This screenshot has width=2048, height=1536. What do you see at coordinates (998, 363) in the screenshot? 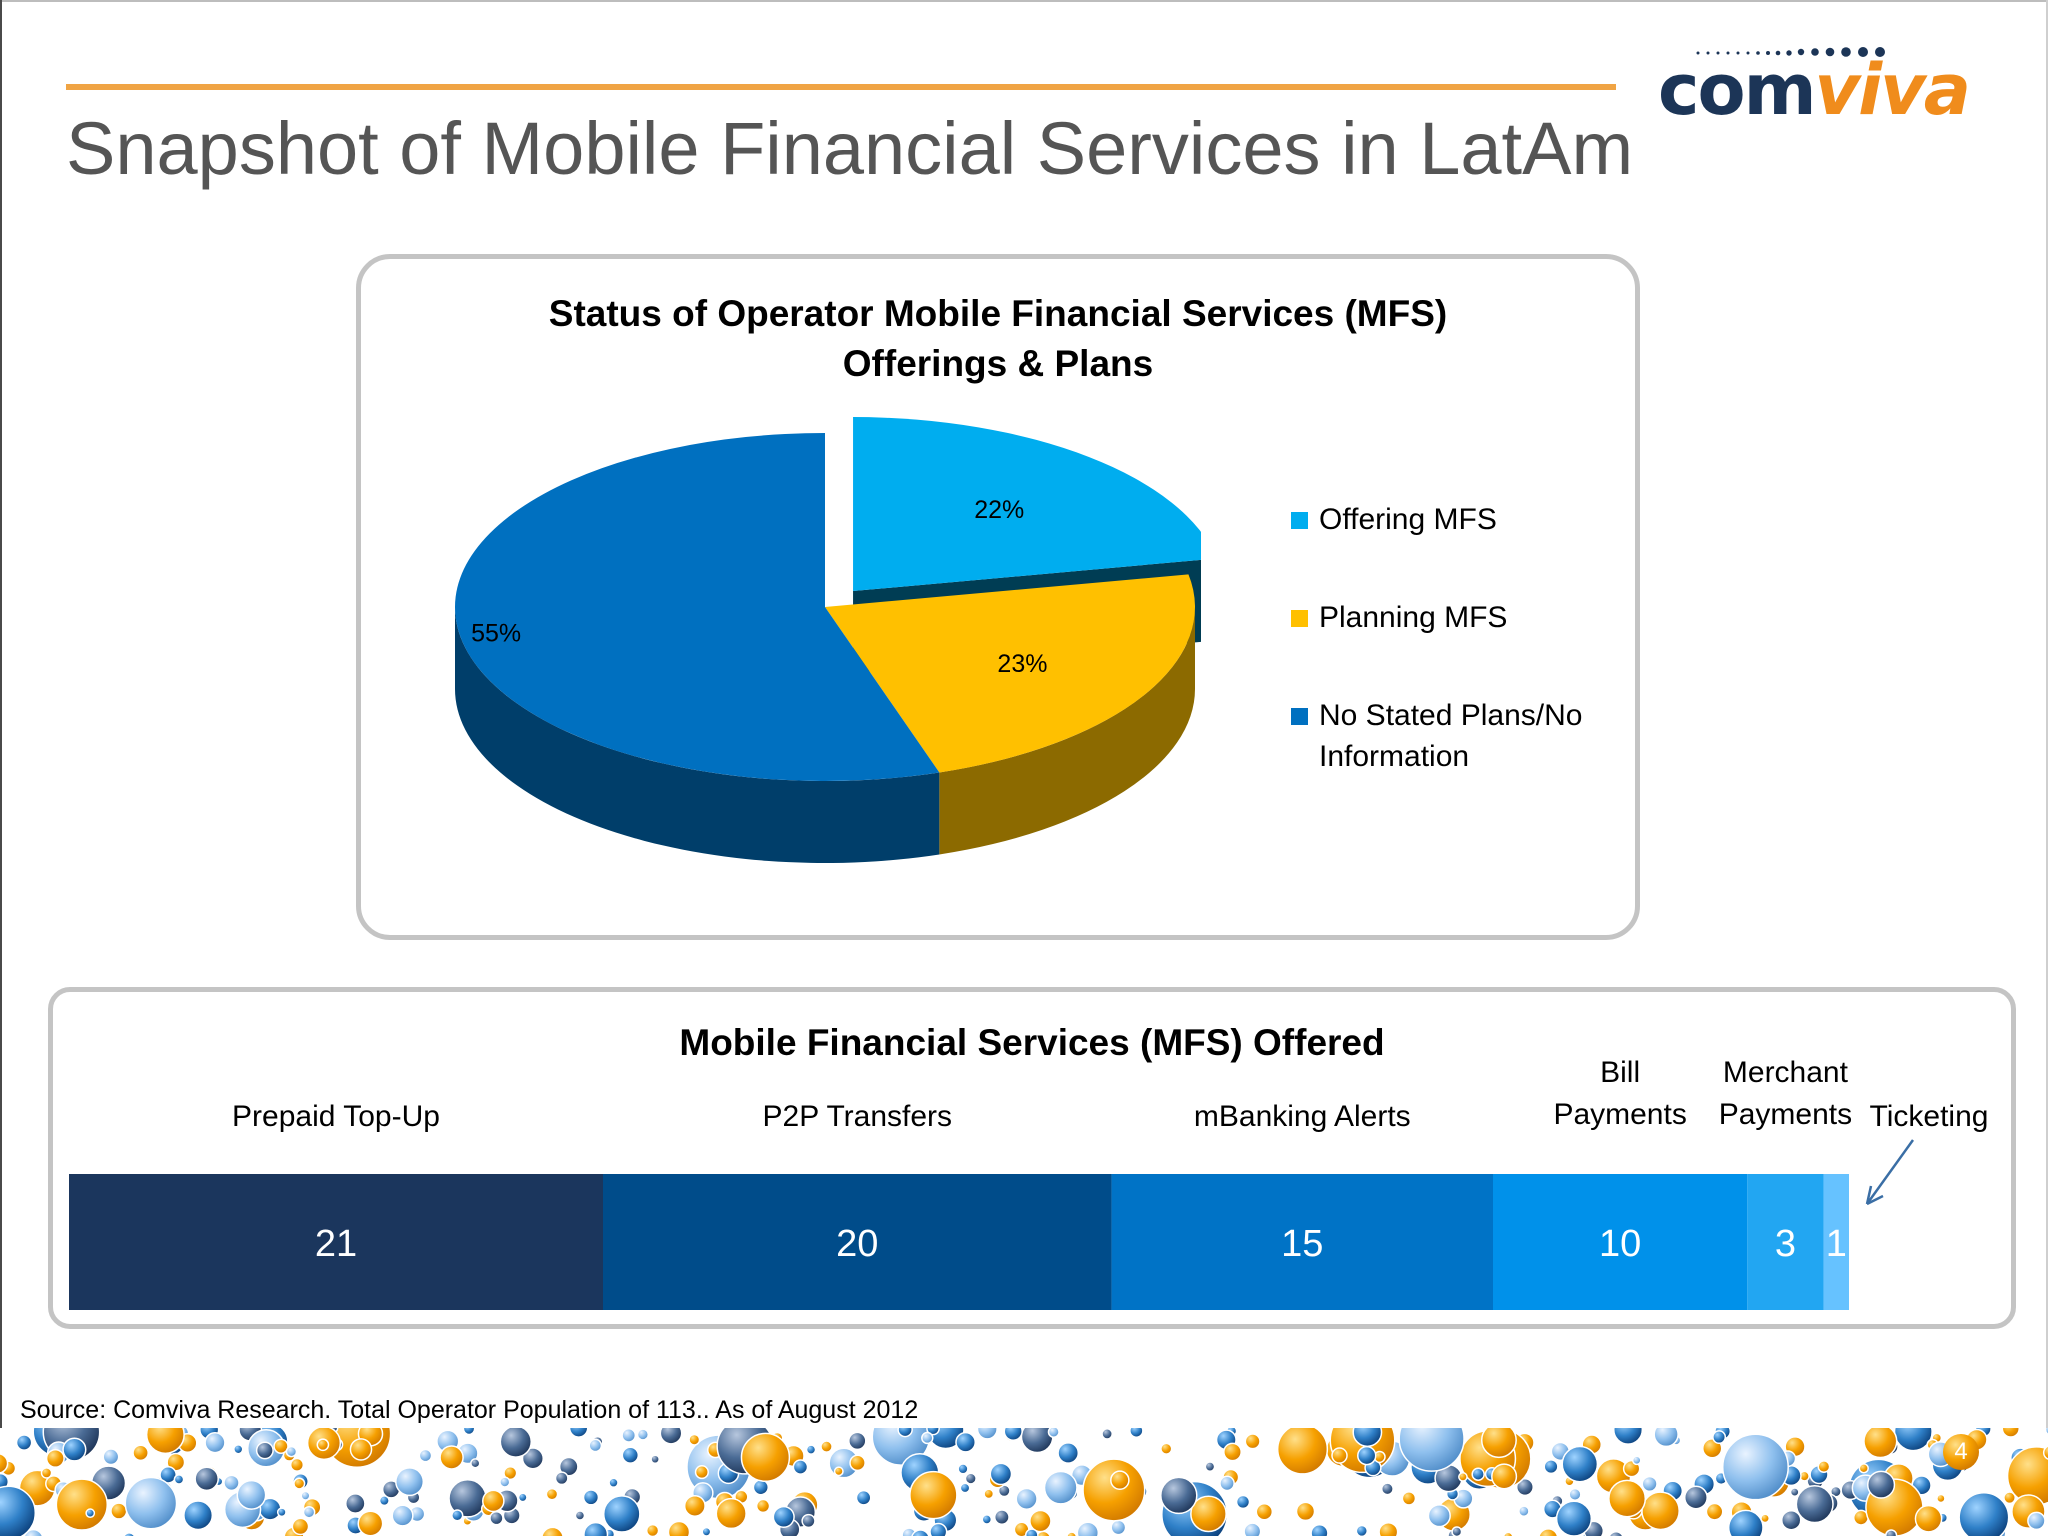
I see `pie-chart-title-line-2: Offerings & Plans` at bounding box center [998, 363].